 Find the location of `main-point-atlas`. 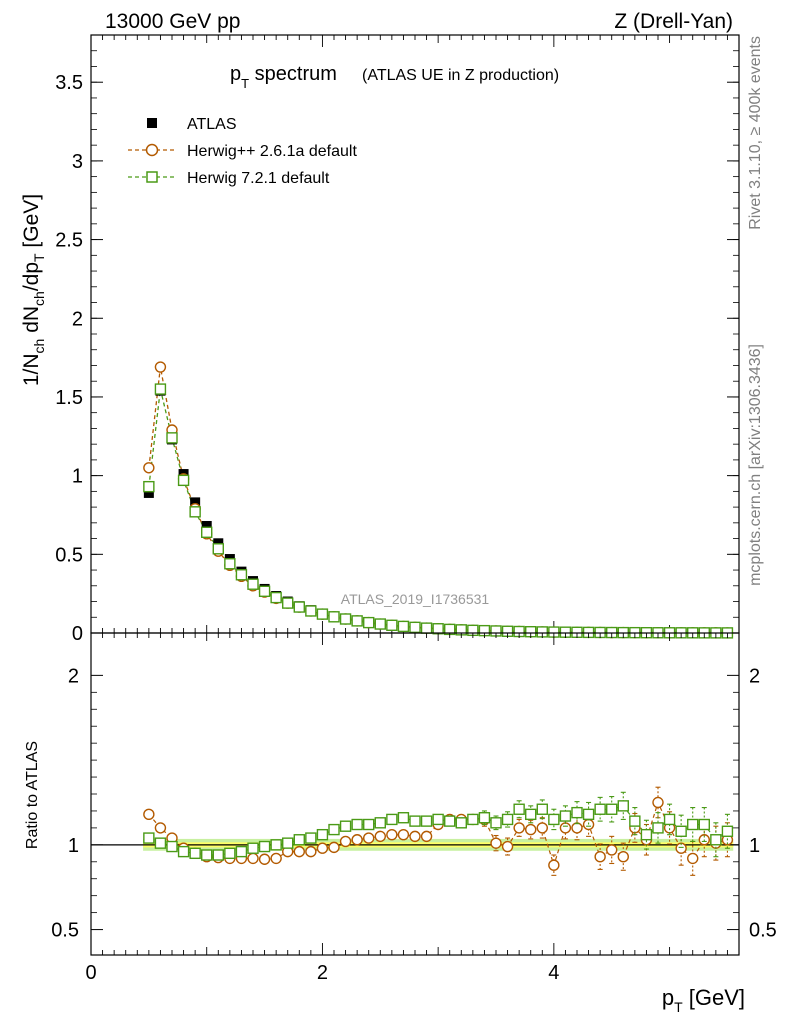

main-point-atlas is located at coordinates (148, 492).